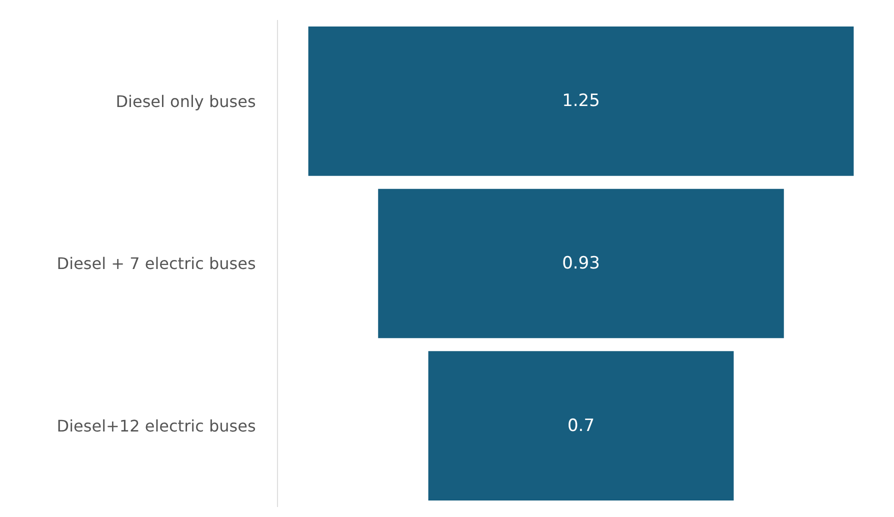 The height and width of the screenshot is (517, 894). I want to click on data-label: 0.7, so click(581, 426).